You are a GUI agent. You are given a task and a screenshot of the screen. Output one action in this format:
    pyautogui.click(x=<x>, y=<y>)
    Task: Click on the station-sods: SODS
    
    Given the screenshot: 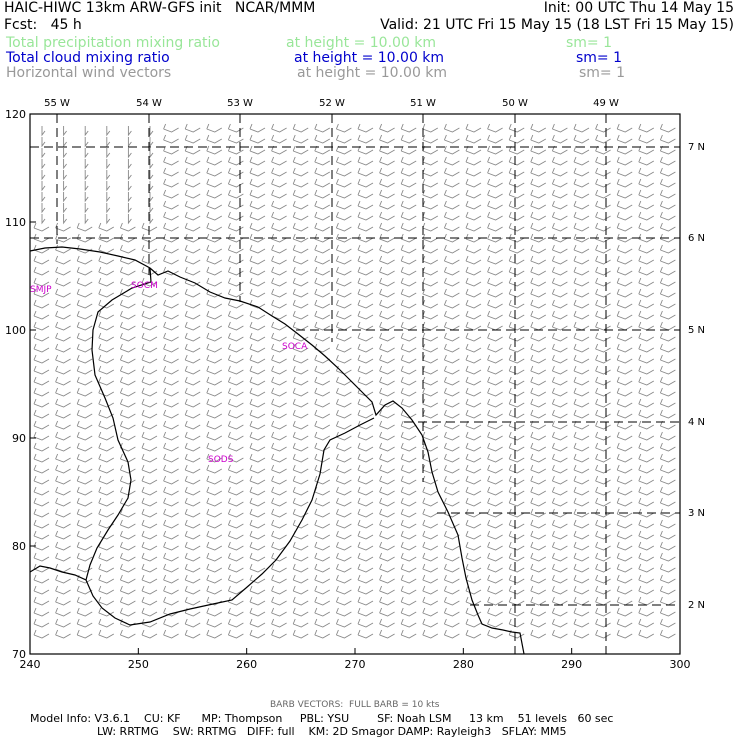 What is the action you would take?
    pyautogui.click(x=221, y=460)
    